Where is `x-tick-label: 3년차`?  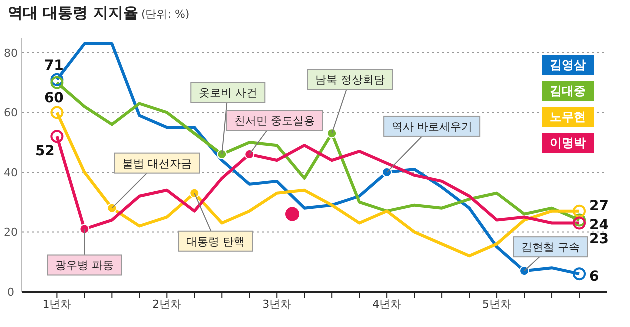
x-tick-label: 3년차 is located at coordinates (277, 304).